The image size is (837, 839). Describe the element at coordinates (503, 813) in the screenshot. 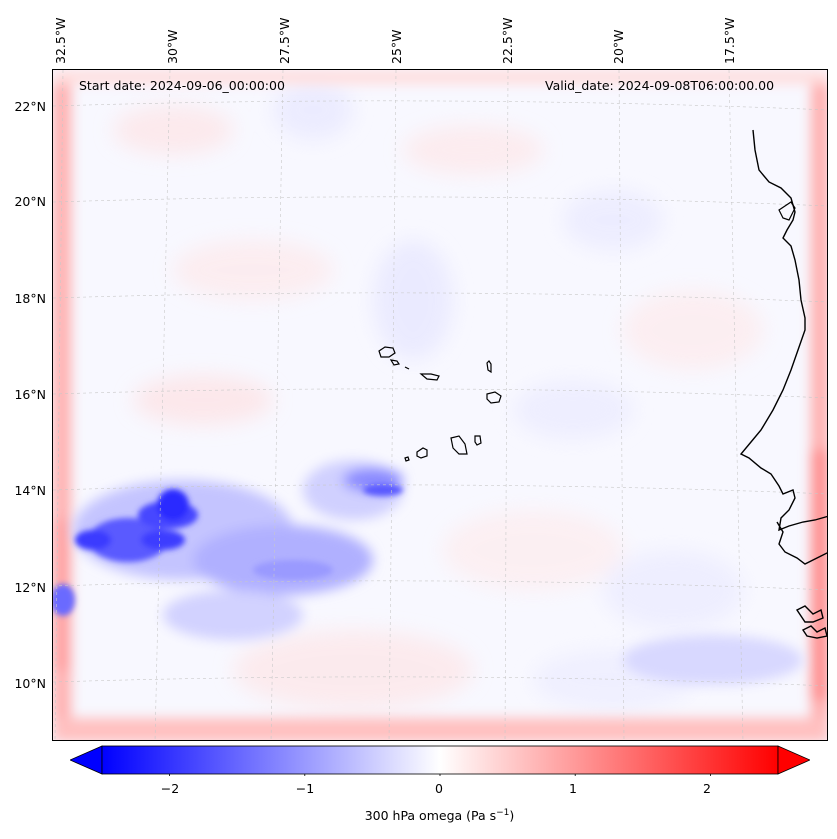

I see `colorbar-label-sup: −1` at that location.